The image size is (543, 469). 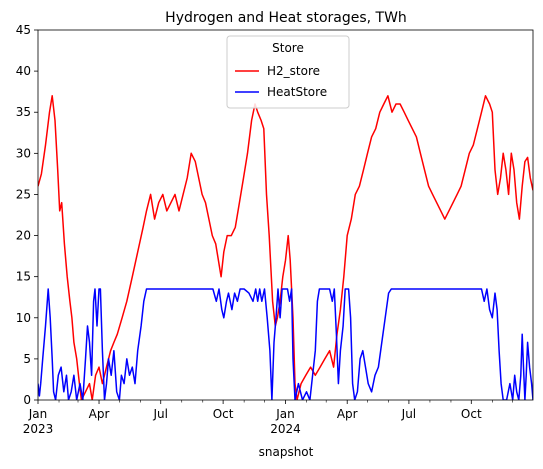 What do you see at coordinates (285, 429) in the screenshot?
I see `x-tick-year-label: 2024` at bounding box center [285, 429].